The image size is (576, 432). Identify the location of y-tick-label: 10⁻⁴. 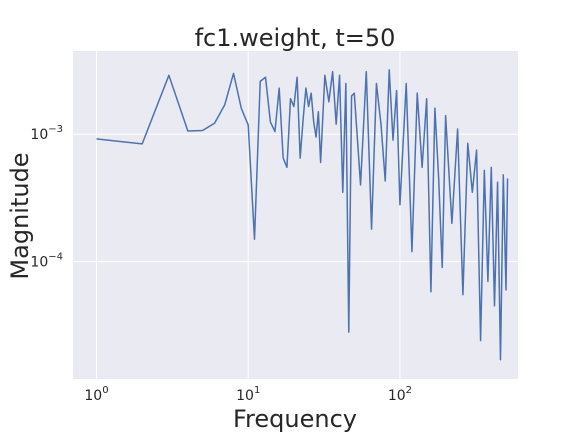
(46, 261).